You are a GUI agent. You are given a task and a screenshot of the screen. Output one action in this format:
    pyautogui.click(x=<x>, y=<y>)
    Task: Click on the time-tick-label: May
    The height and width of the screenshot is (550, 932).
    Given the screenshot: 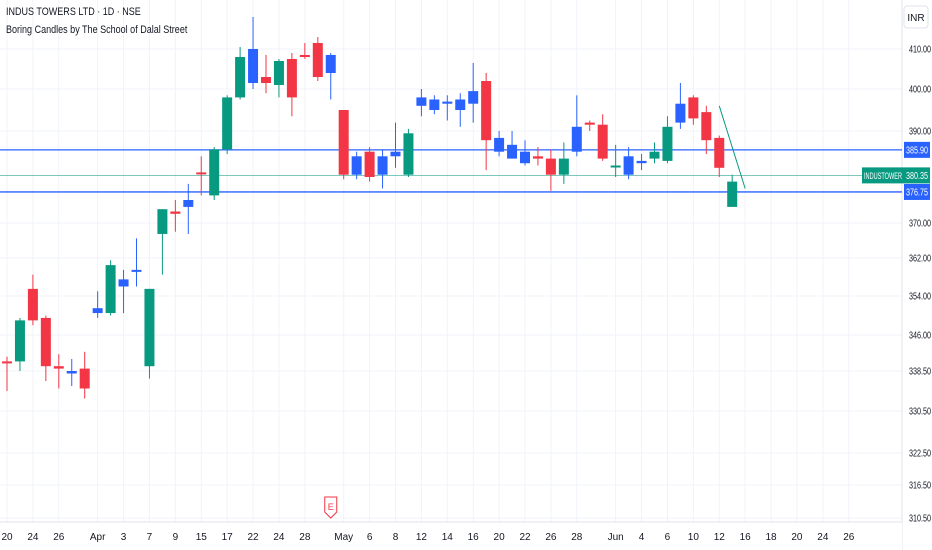 What is the action you would take?
    pyautogui.click(x=343, y=537)
    